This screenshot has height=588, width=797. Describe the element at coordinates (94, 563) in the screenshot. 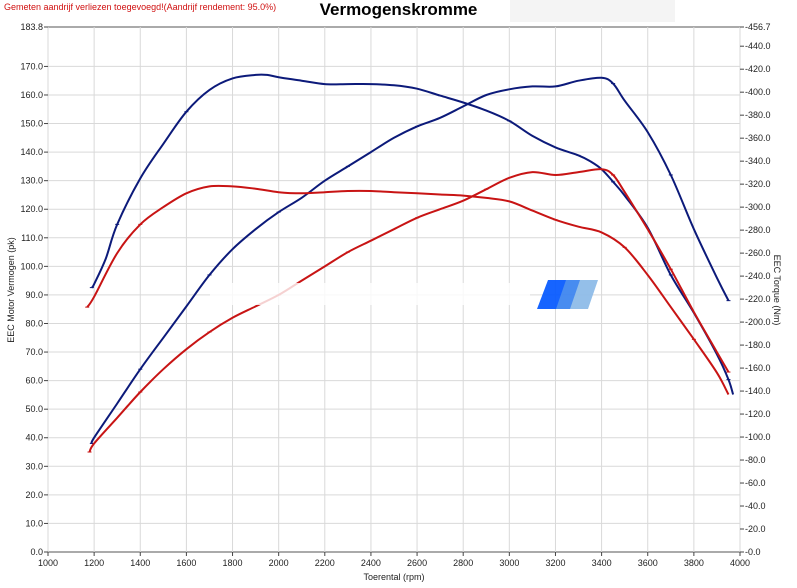

I see `x-tick-label: 1200` at that location.